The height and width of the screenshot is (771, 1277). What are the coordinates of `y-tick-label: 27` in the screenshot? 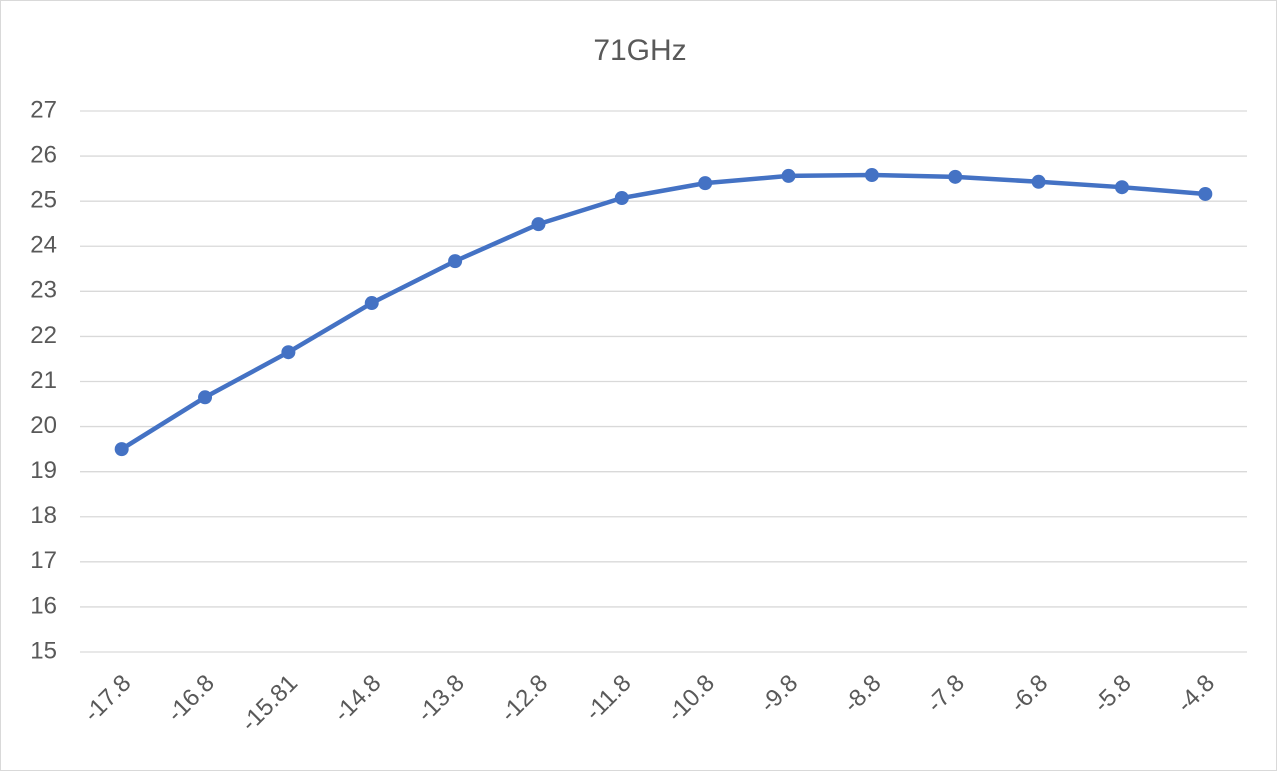 It's located at (43, 109).